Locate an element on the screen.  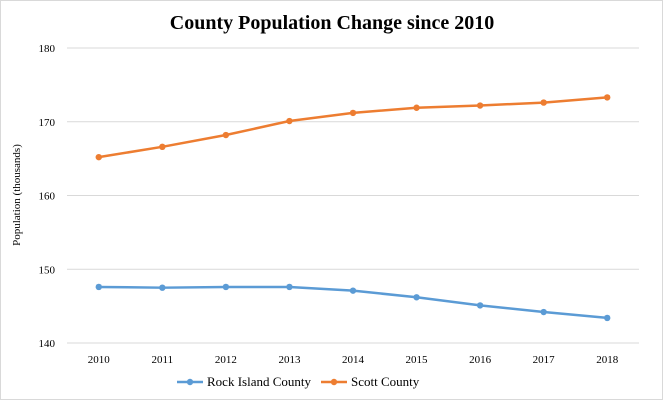
x-tick-label: 2010 is located at coordinates (99, 360).